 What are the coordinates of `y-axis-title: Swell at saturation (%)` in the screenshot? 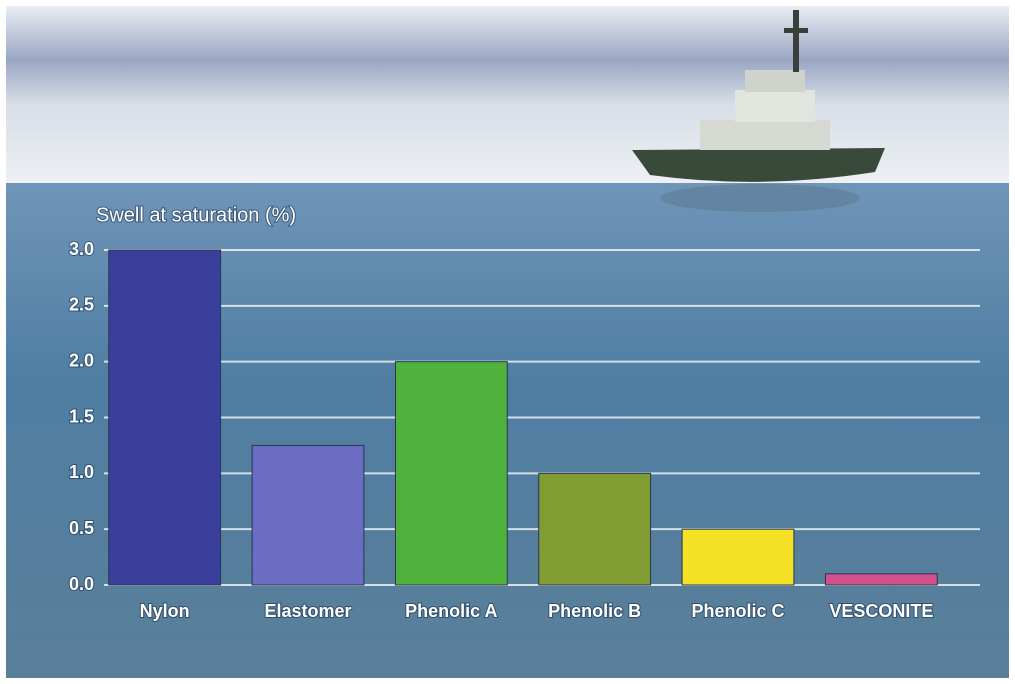 It's located at (196, 215).